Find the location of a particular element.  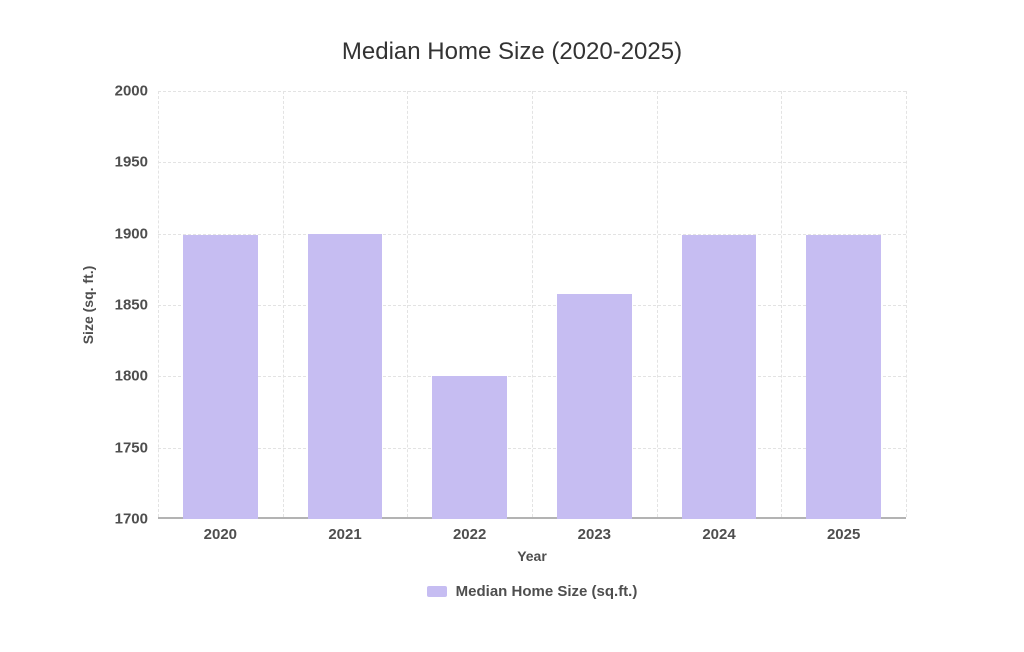

bar-2023 is located at coordinates (594, 406).